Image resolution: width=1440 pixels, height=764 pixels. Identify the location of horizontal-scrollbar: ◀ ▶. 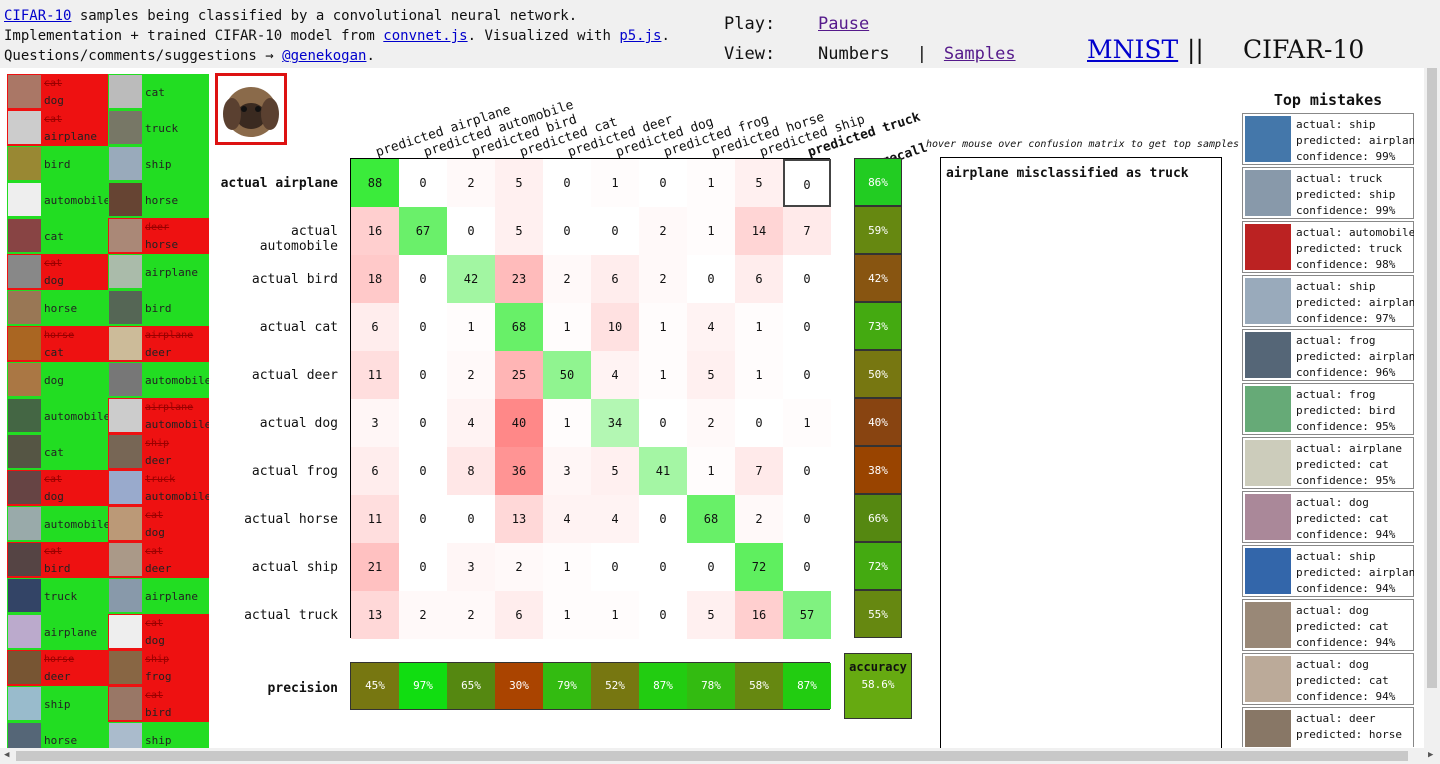
(720, 756).